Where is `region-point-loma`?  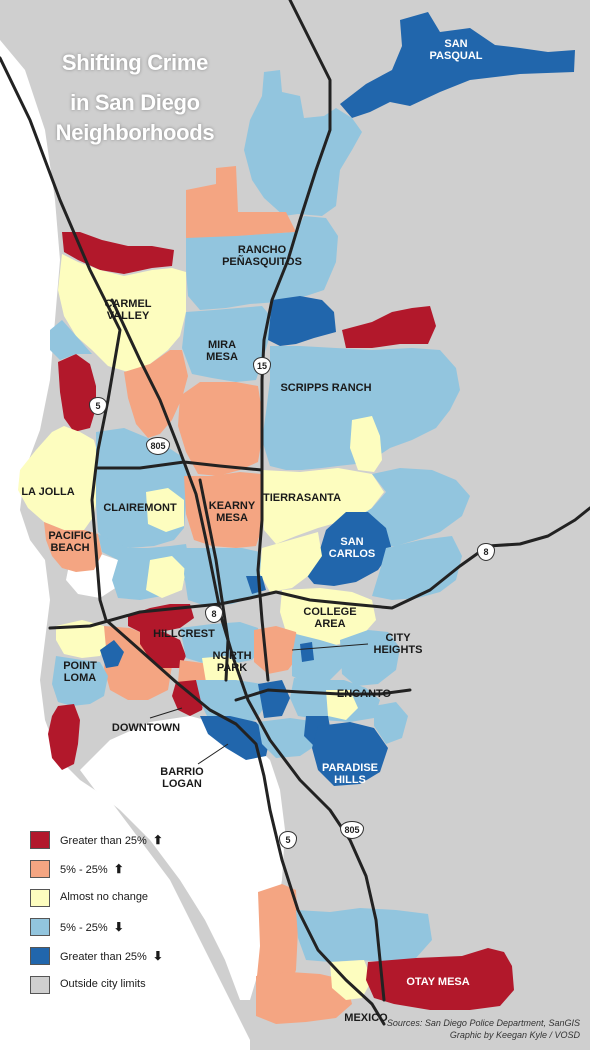 region-point-loma is located at coordinates (80, 681).